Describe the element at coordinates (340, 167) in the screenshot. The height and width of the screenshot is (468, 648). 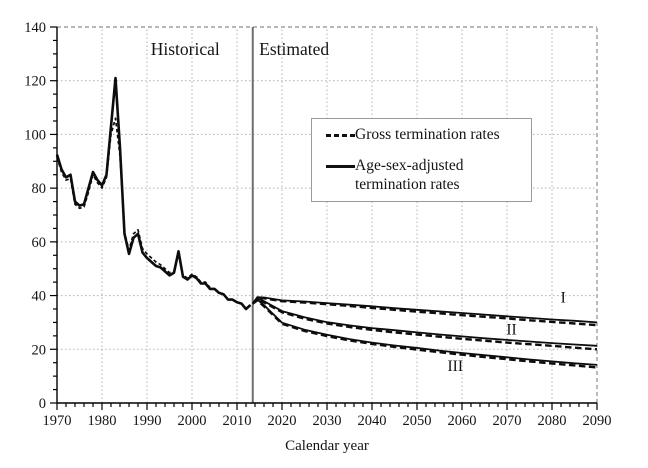
I see `solid-line-swatch` at that location.